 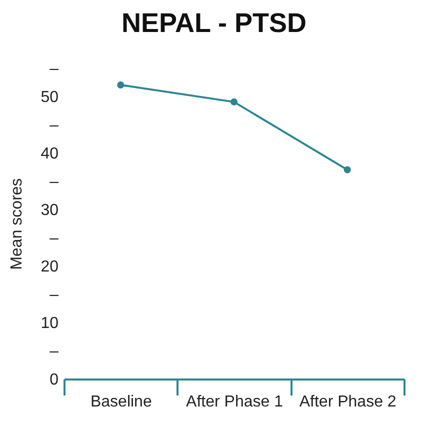 What do you see at coordinates (17, 224) in the screenshot?
I see `y-axis-title: Mean scores` at bounding box center [17, 224].